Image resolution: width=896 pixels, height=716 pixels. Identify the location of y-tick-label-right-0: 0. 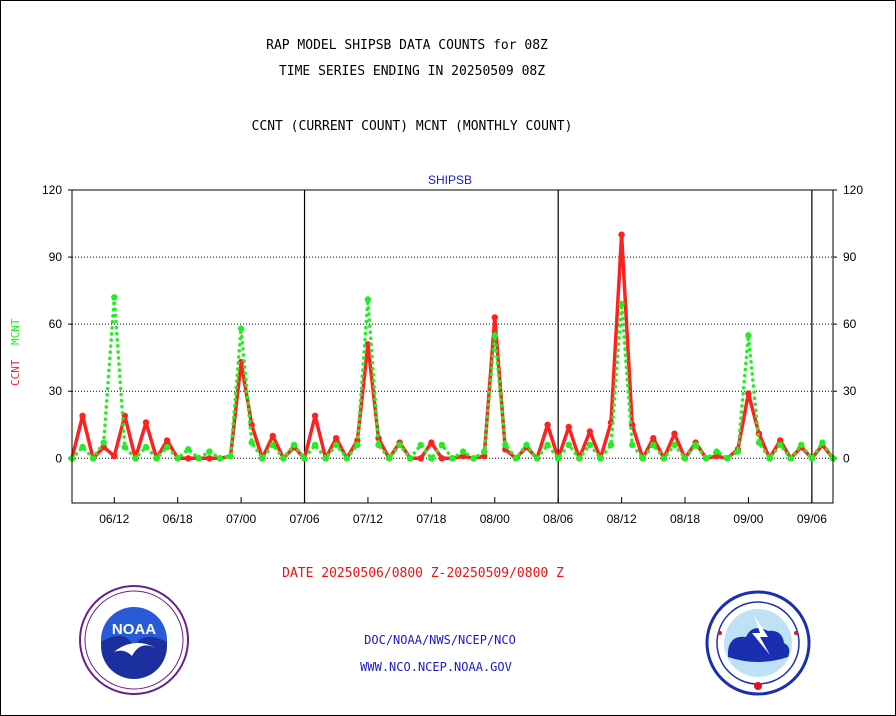
(846, 458).